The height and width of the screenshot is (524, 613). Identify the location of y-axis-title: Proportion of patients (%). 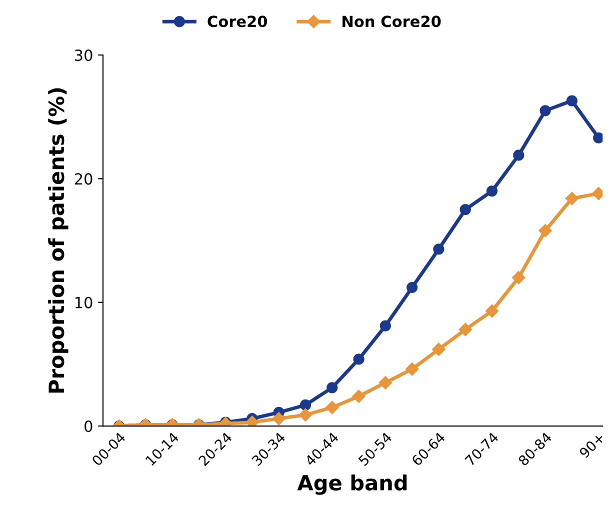
(58, 240).